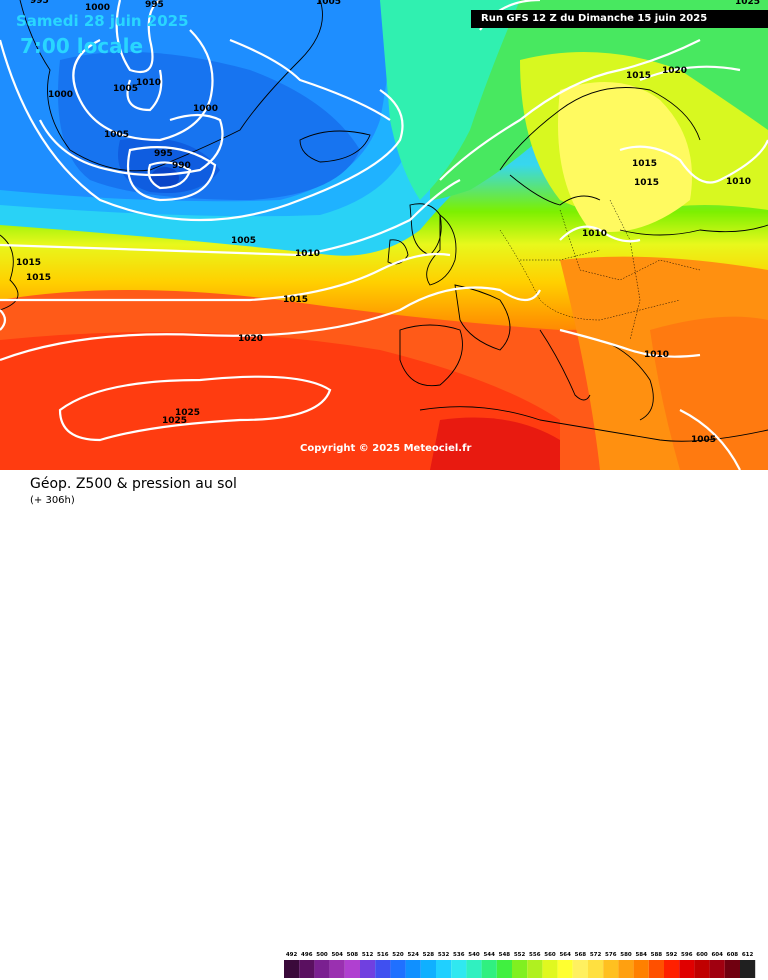 The width and height of the screenshot is (768, 980). Describe the element at coordinates (322, 955) in the screenshot. I see `scale-label: 500` at that location.